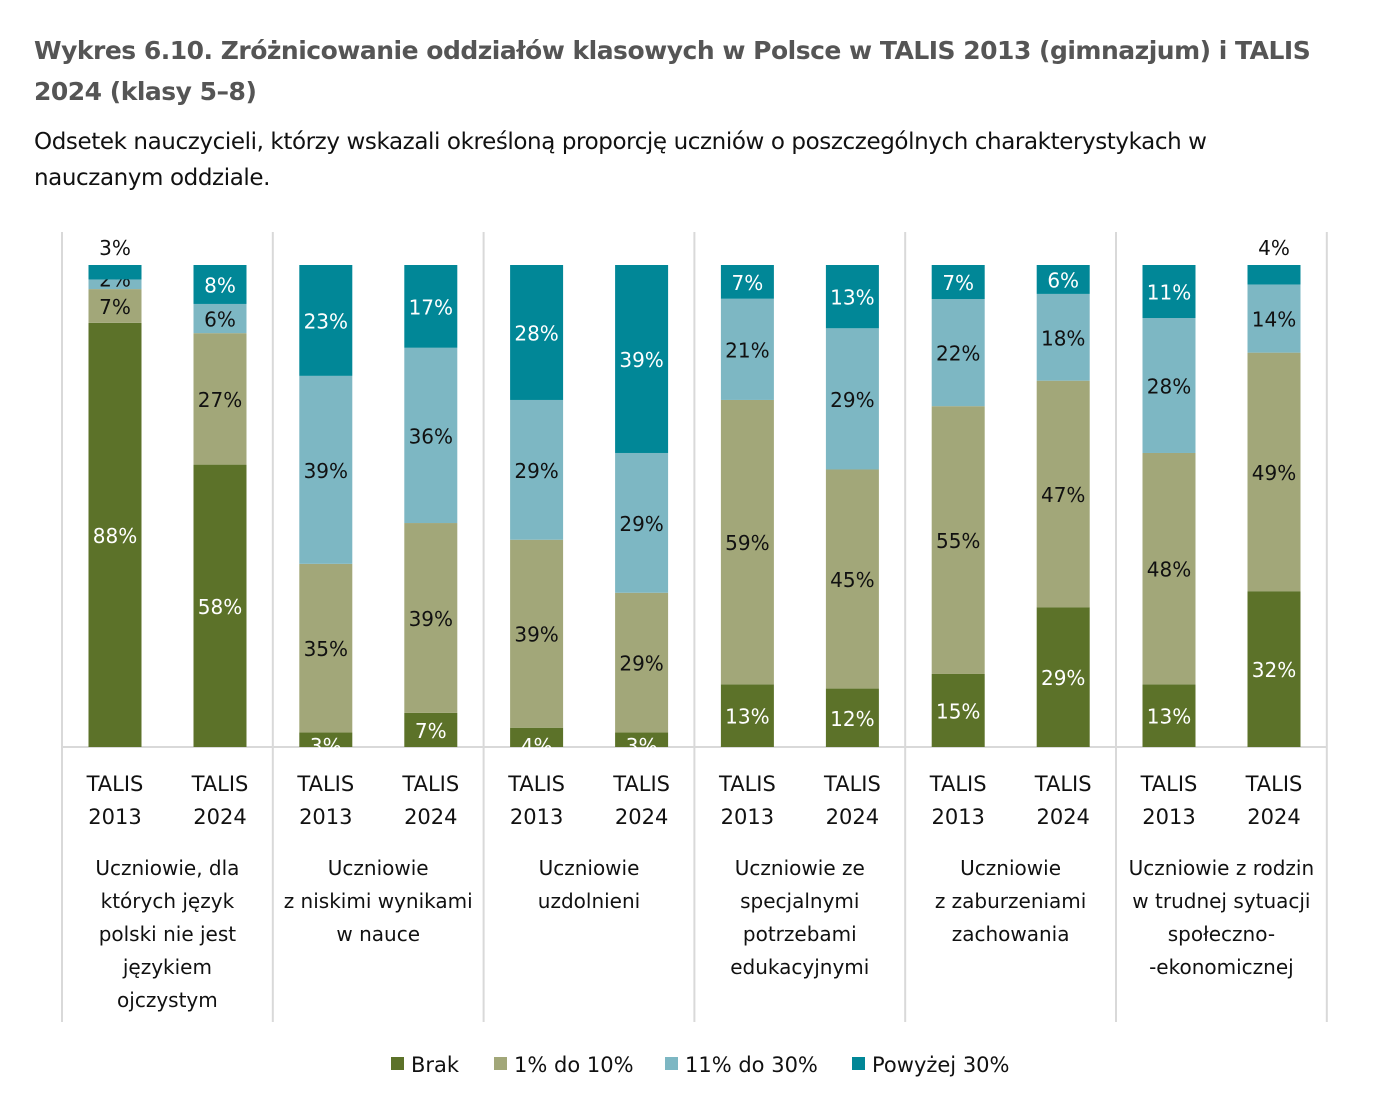 Image resolution: width=1376 pixels, height=1094 pixels. What do you see at coordinates (852, 580) in the screenshot?
I see `data-label: 45%` at bounding box center [852, 580].